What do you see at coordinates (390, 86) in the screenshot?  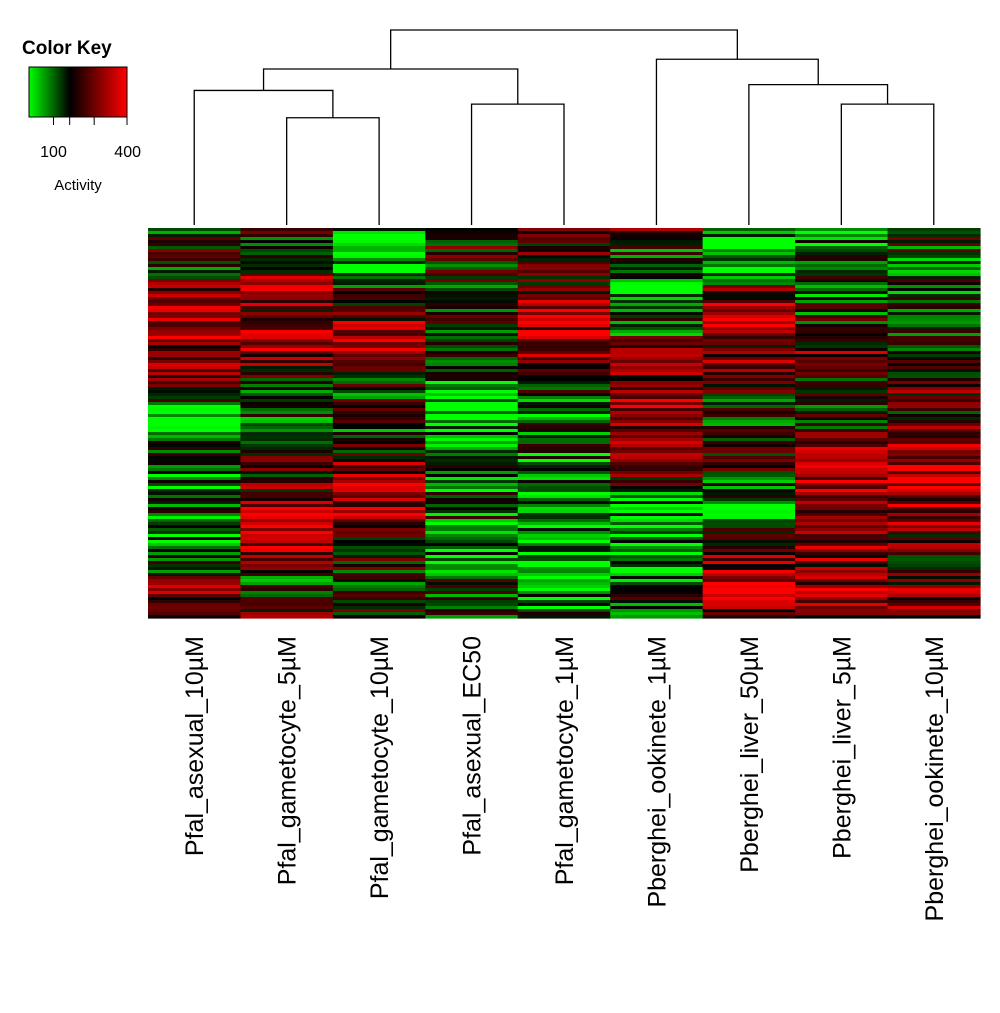 I see `dendrogram-branch` at bounding box center [390, 86].